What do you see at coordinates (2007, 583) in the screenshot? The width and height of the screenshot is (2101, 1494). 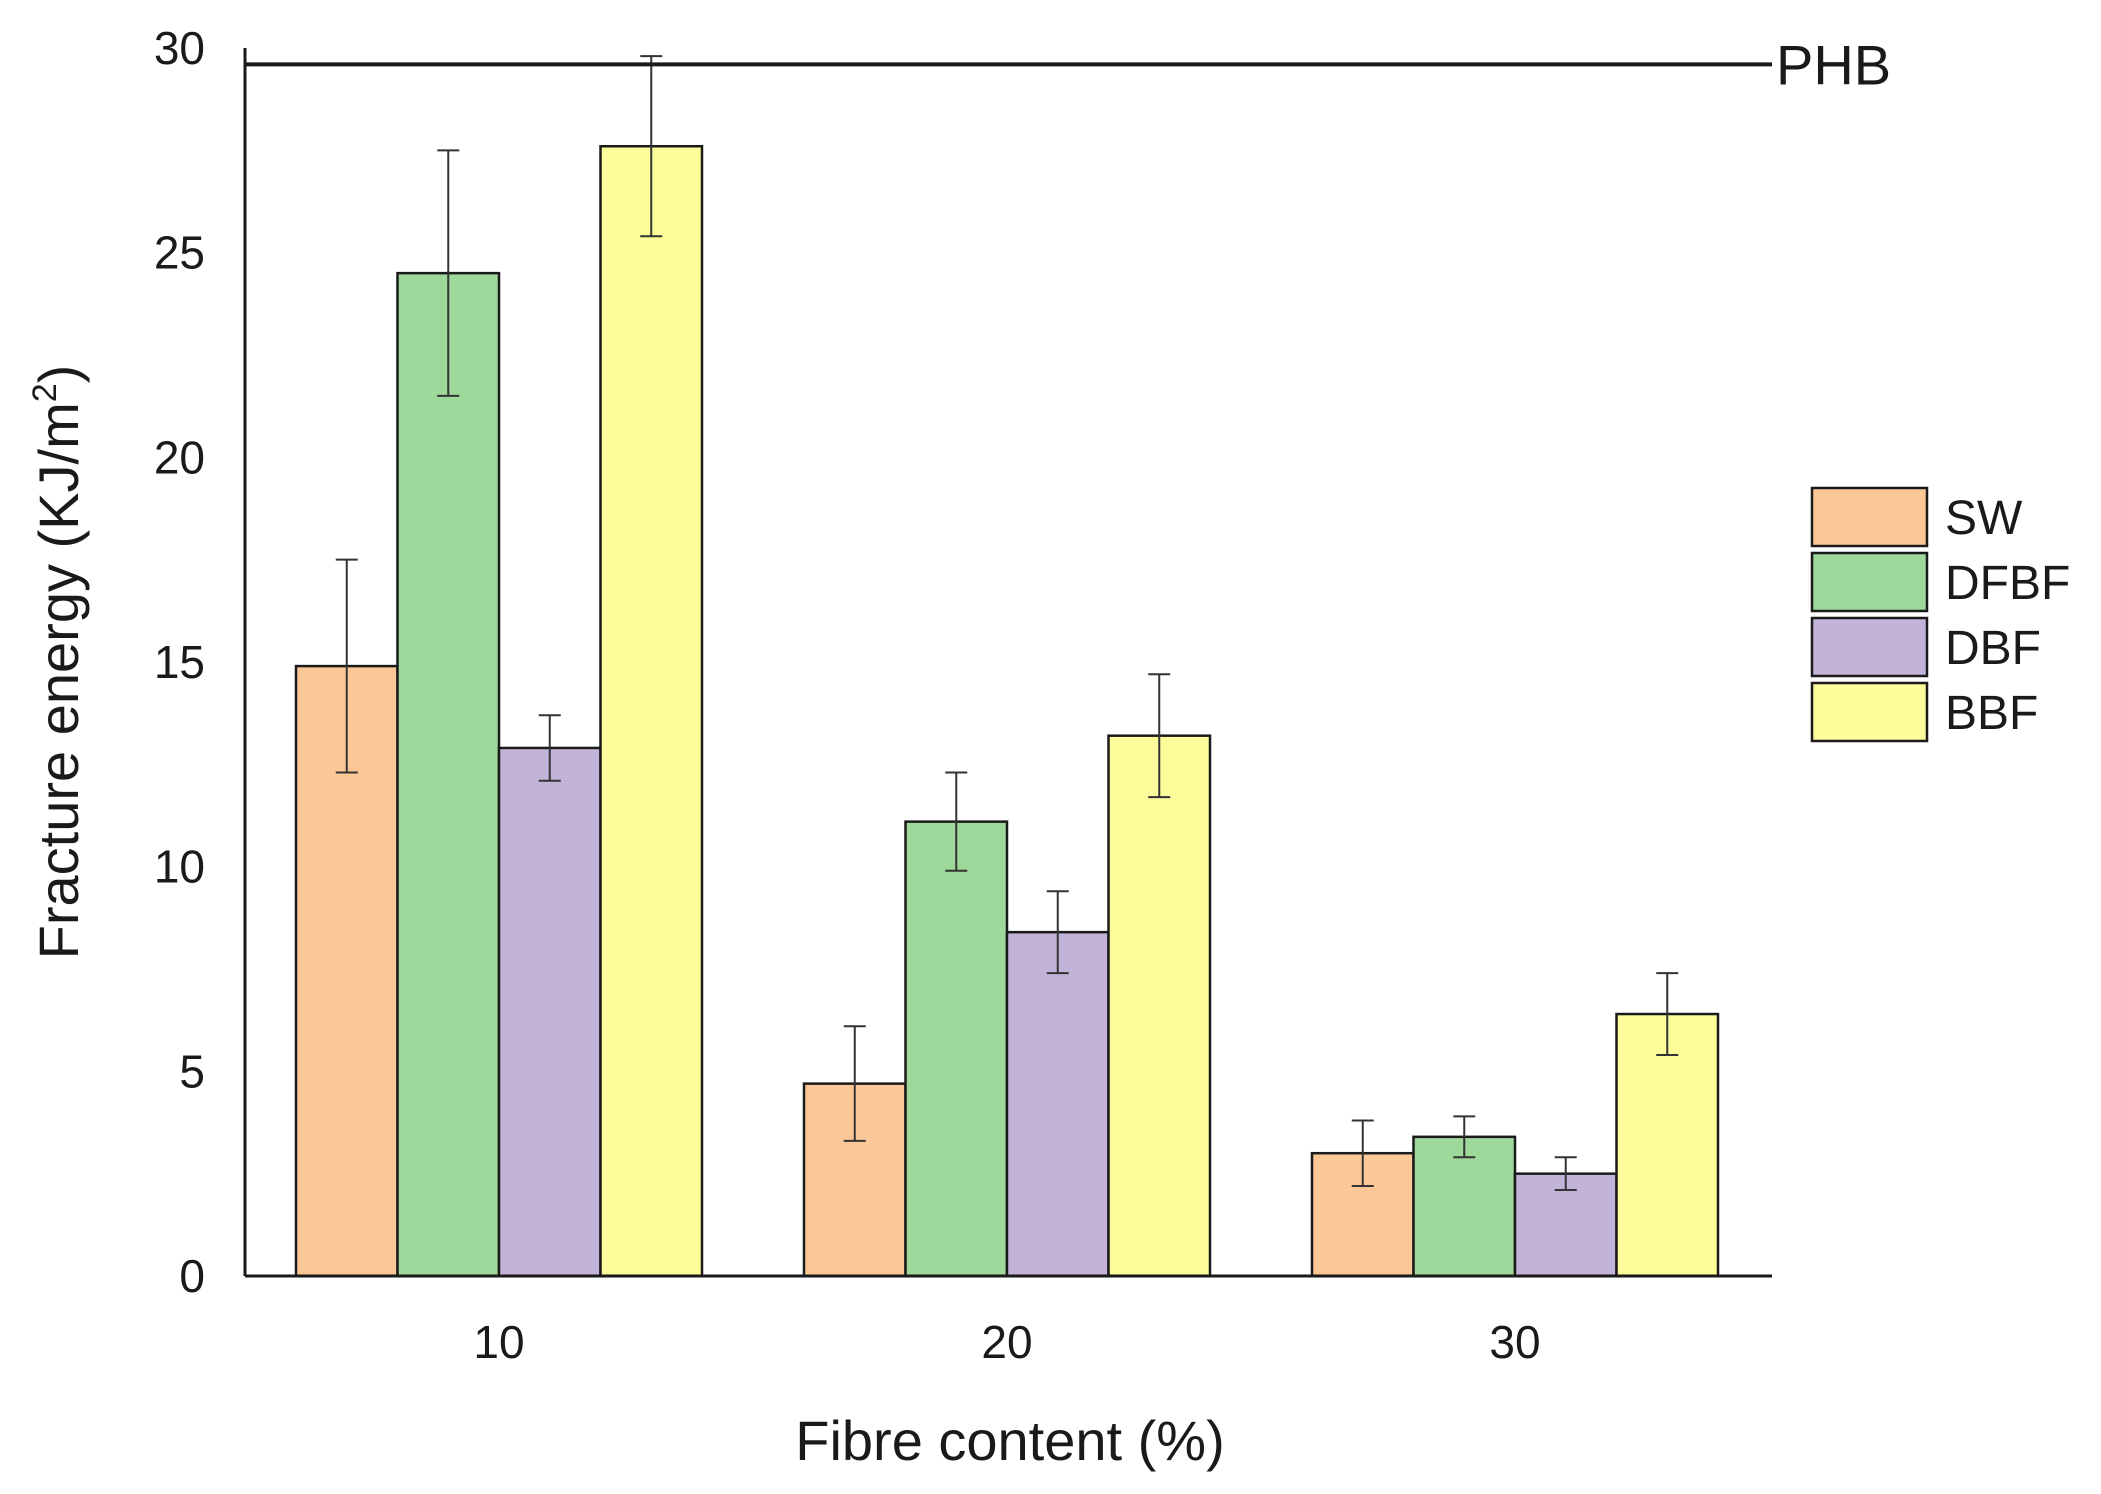 I see `legend-label-dfbf: DFBF` at bounding box center [2007, 583].